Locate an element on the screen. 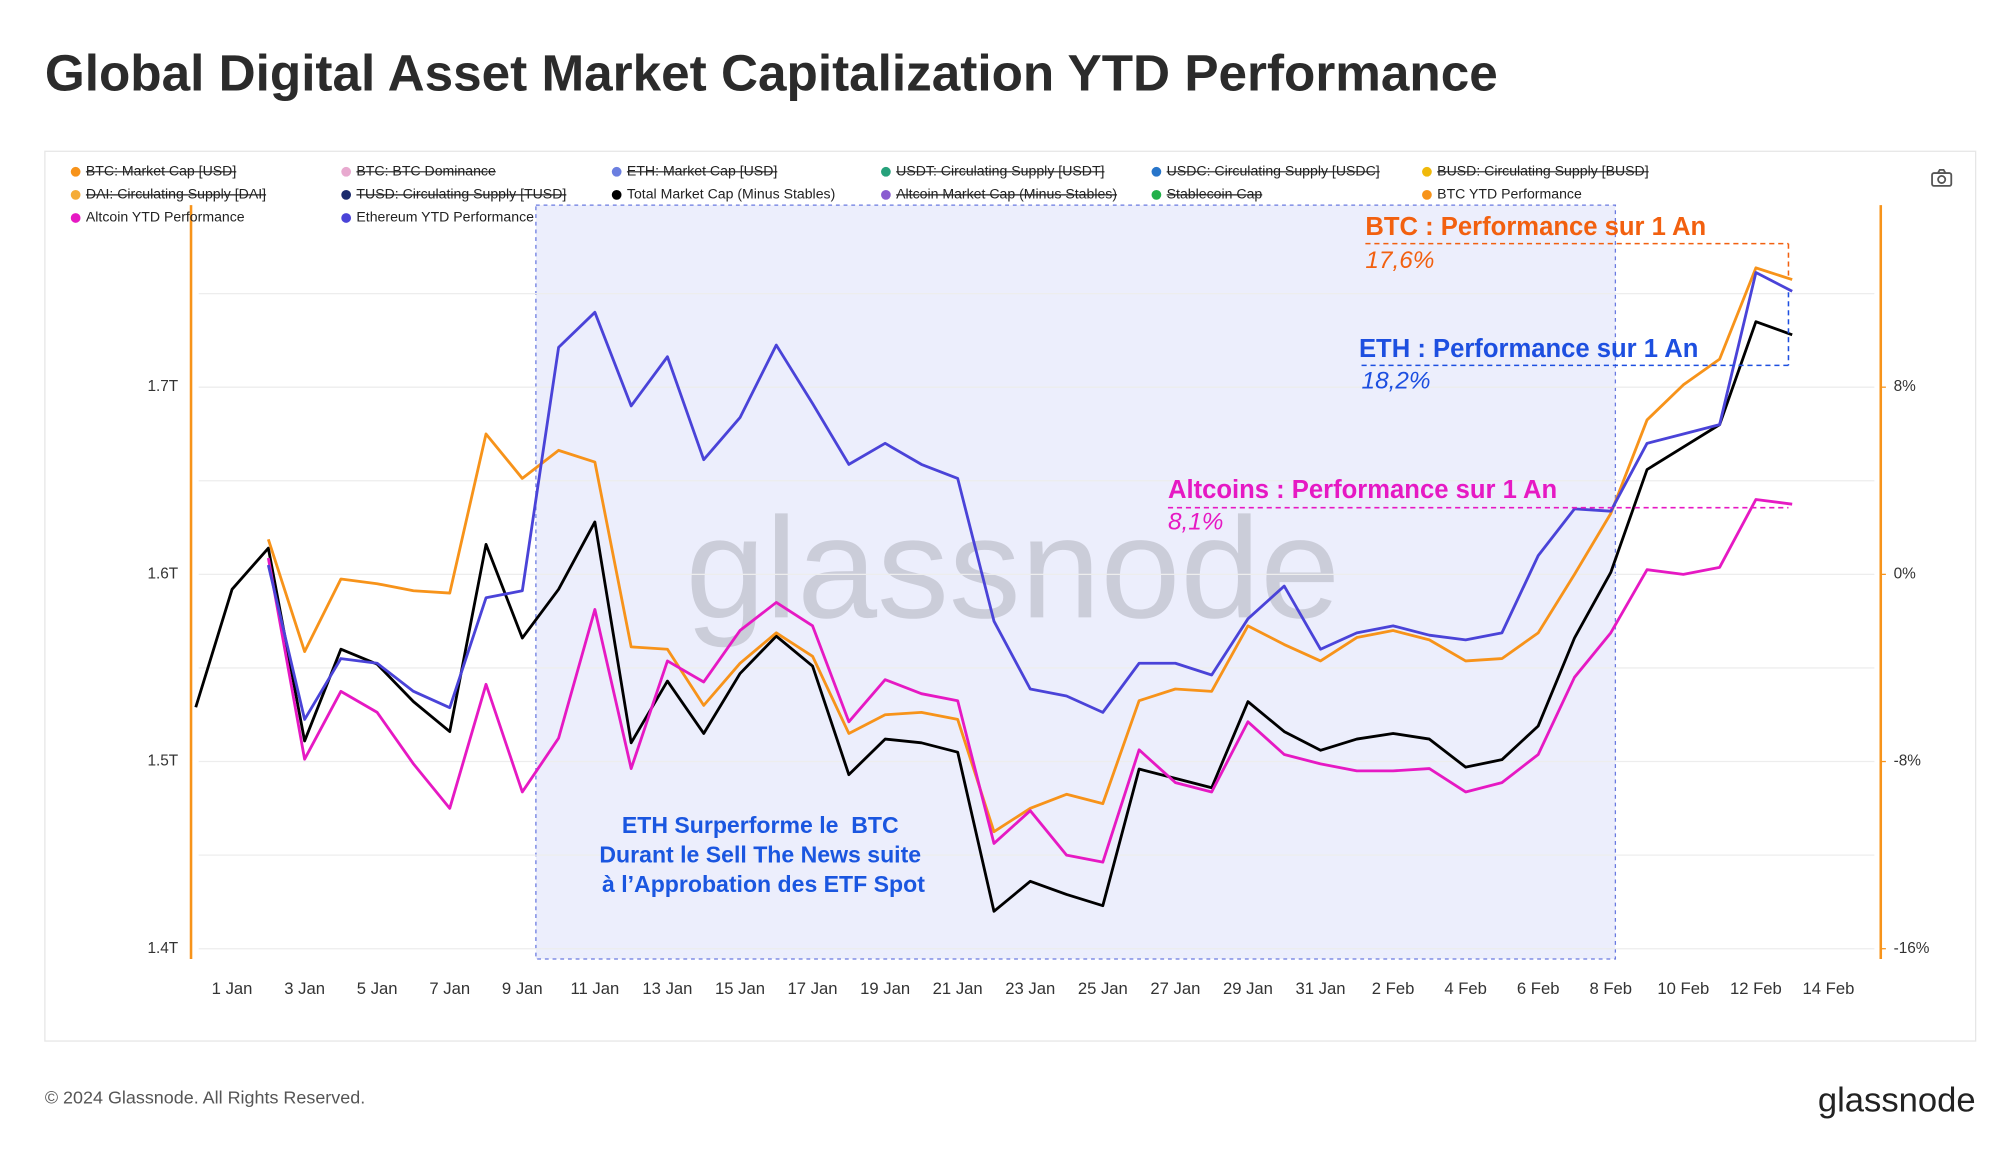 This screenshot has width=2000, height=1152. x-tick-label: 17 Jan is located at coordinates (813, 988).